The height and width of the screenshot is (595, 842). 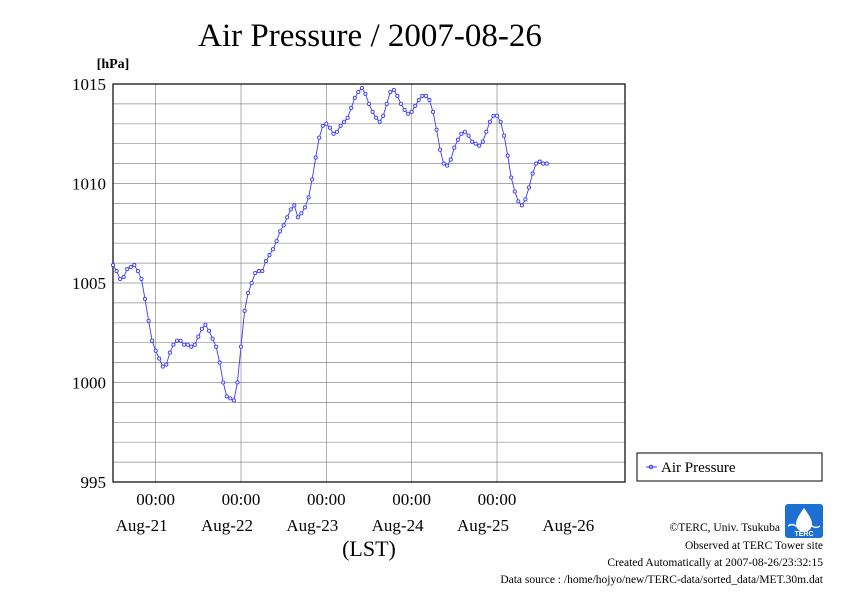 What do you see at coordinates (483, 525) in the screenshot?
I see `x-date-label: Aug-25` at bounding box center [483, 525].